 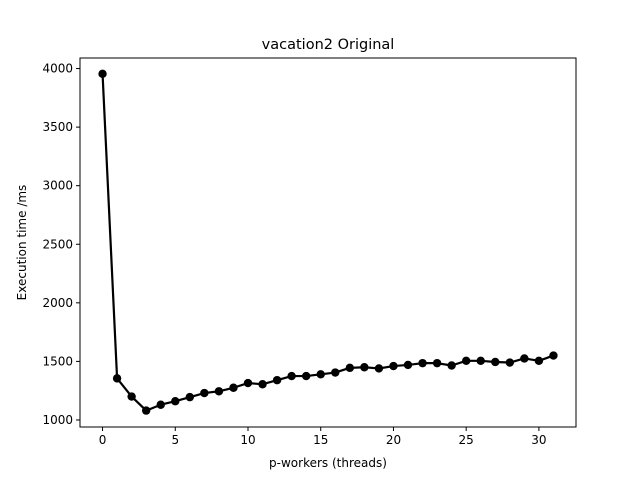 I want to click on x-tick-label: 30, so click(x=538, y=440).